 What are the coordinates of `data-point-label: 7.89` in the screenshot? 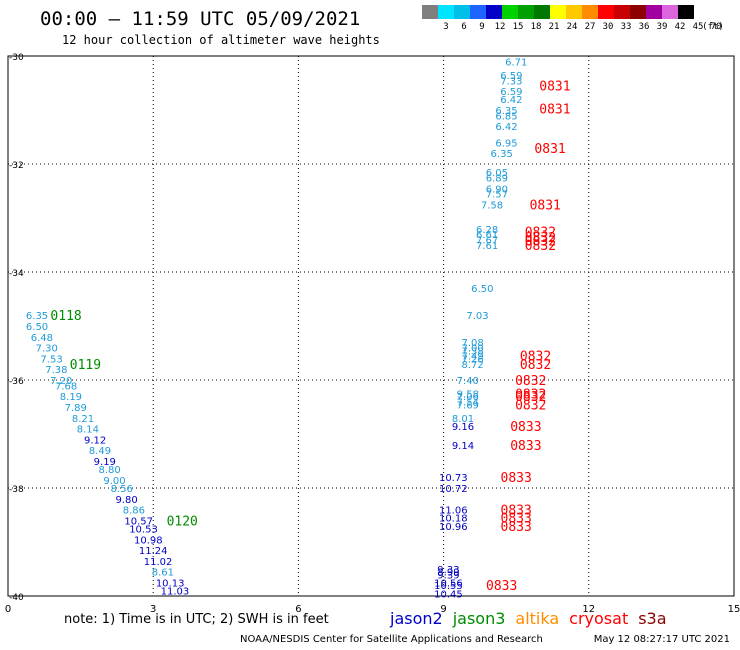 It's located at (76, 408).